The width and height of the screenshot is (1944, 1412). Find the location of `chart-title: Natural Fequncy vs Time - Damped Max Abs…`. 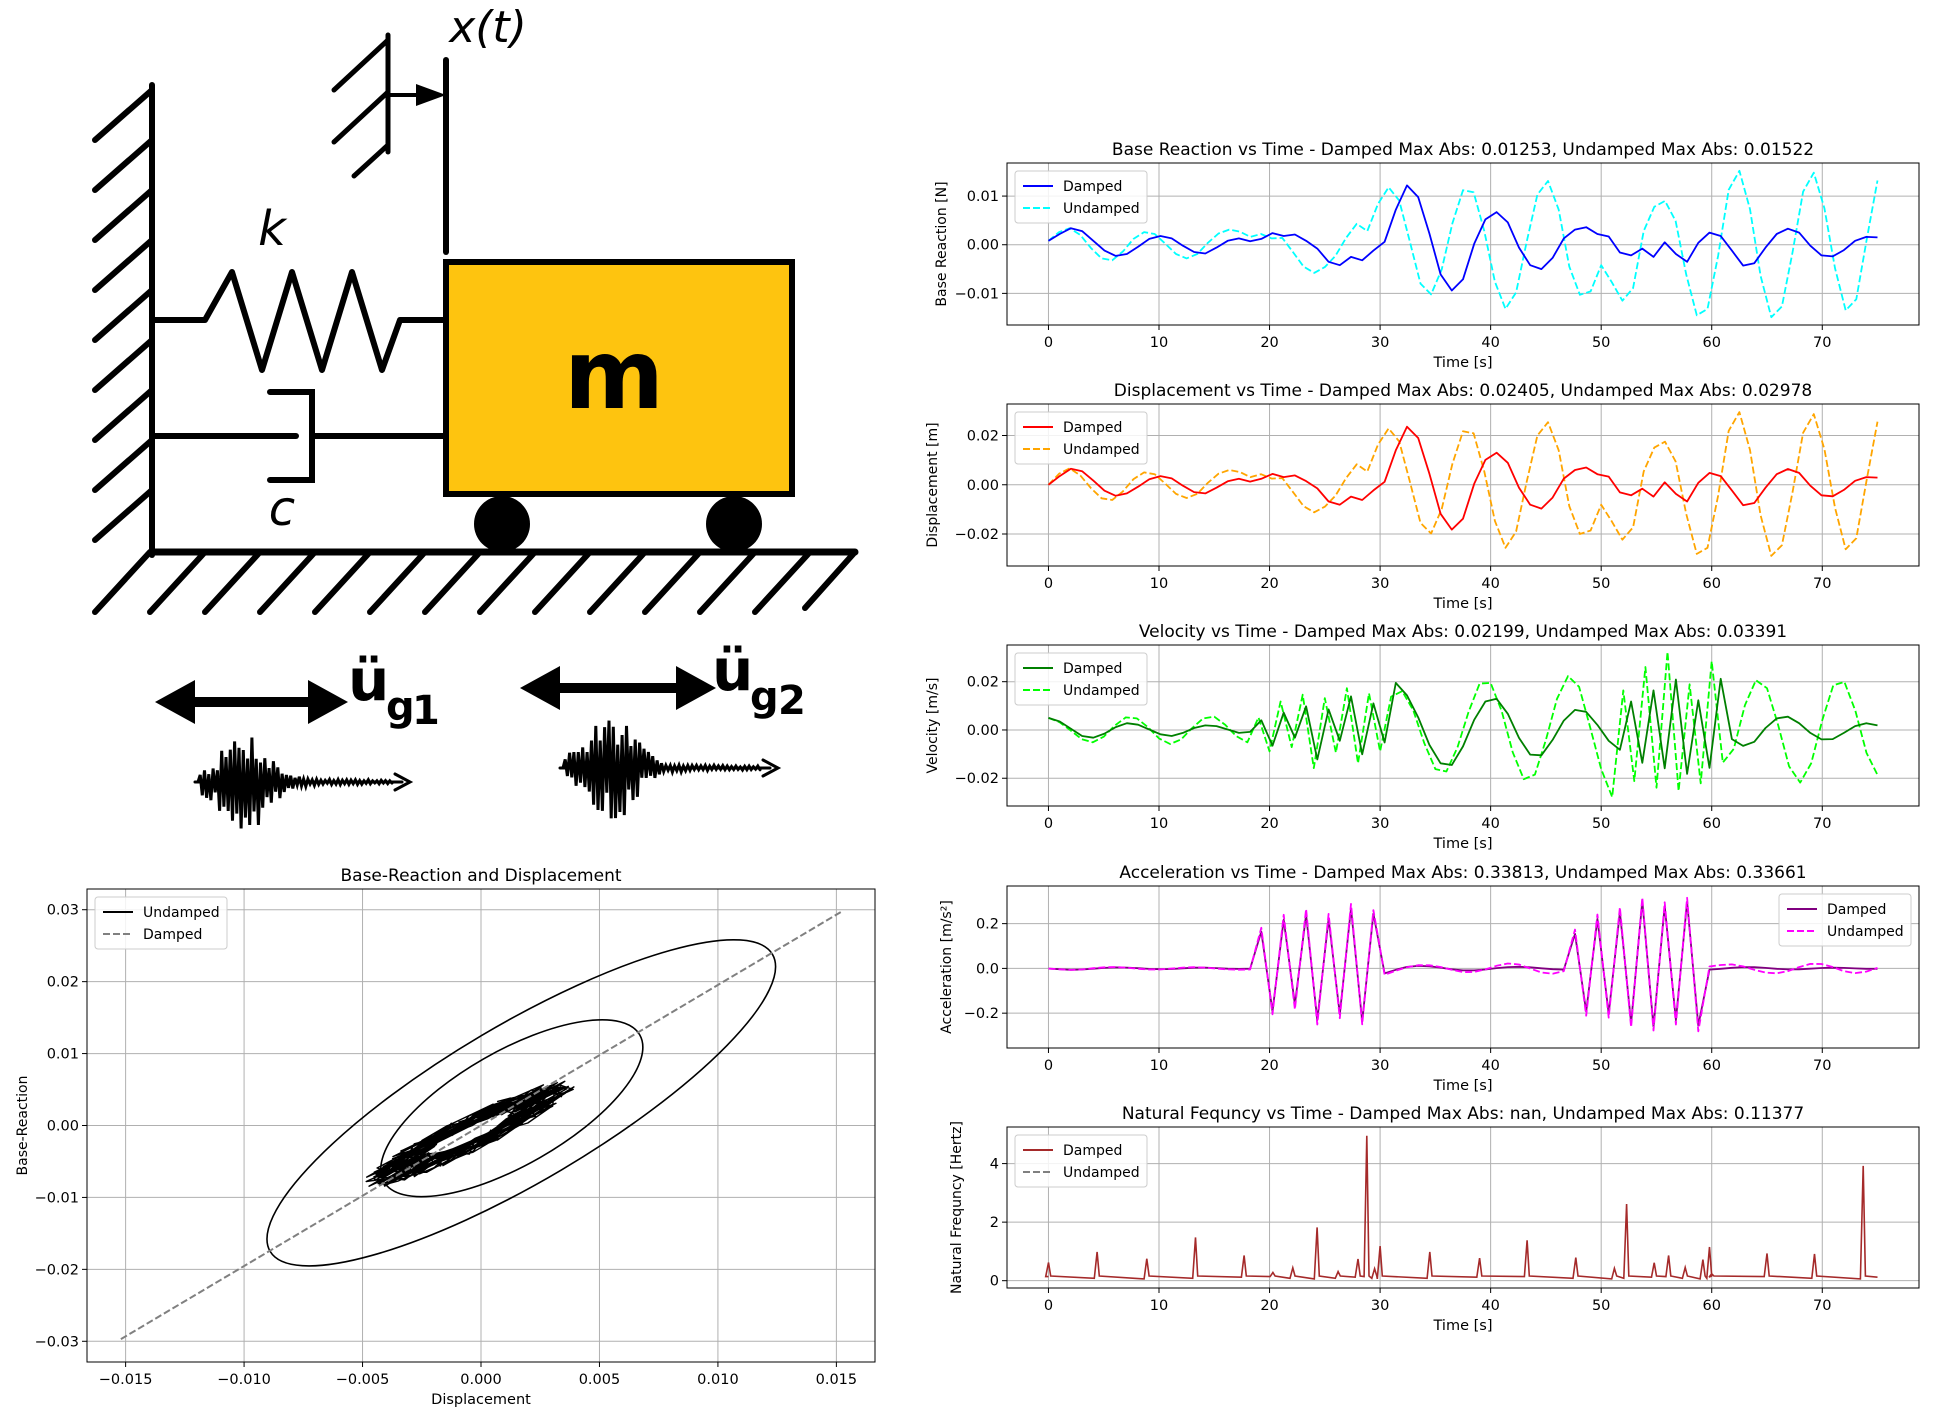

chart-title: Natural Fequncy vs Time - Damped Max Abs… is located at coordinates (1463, 1114).